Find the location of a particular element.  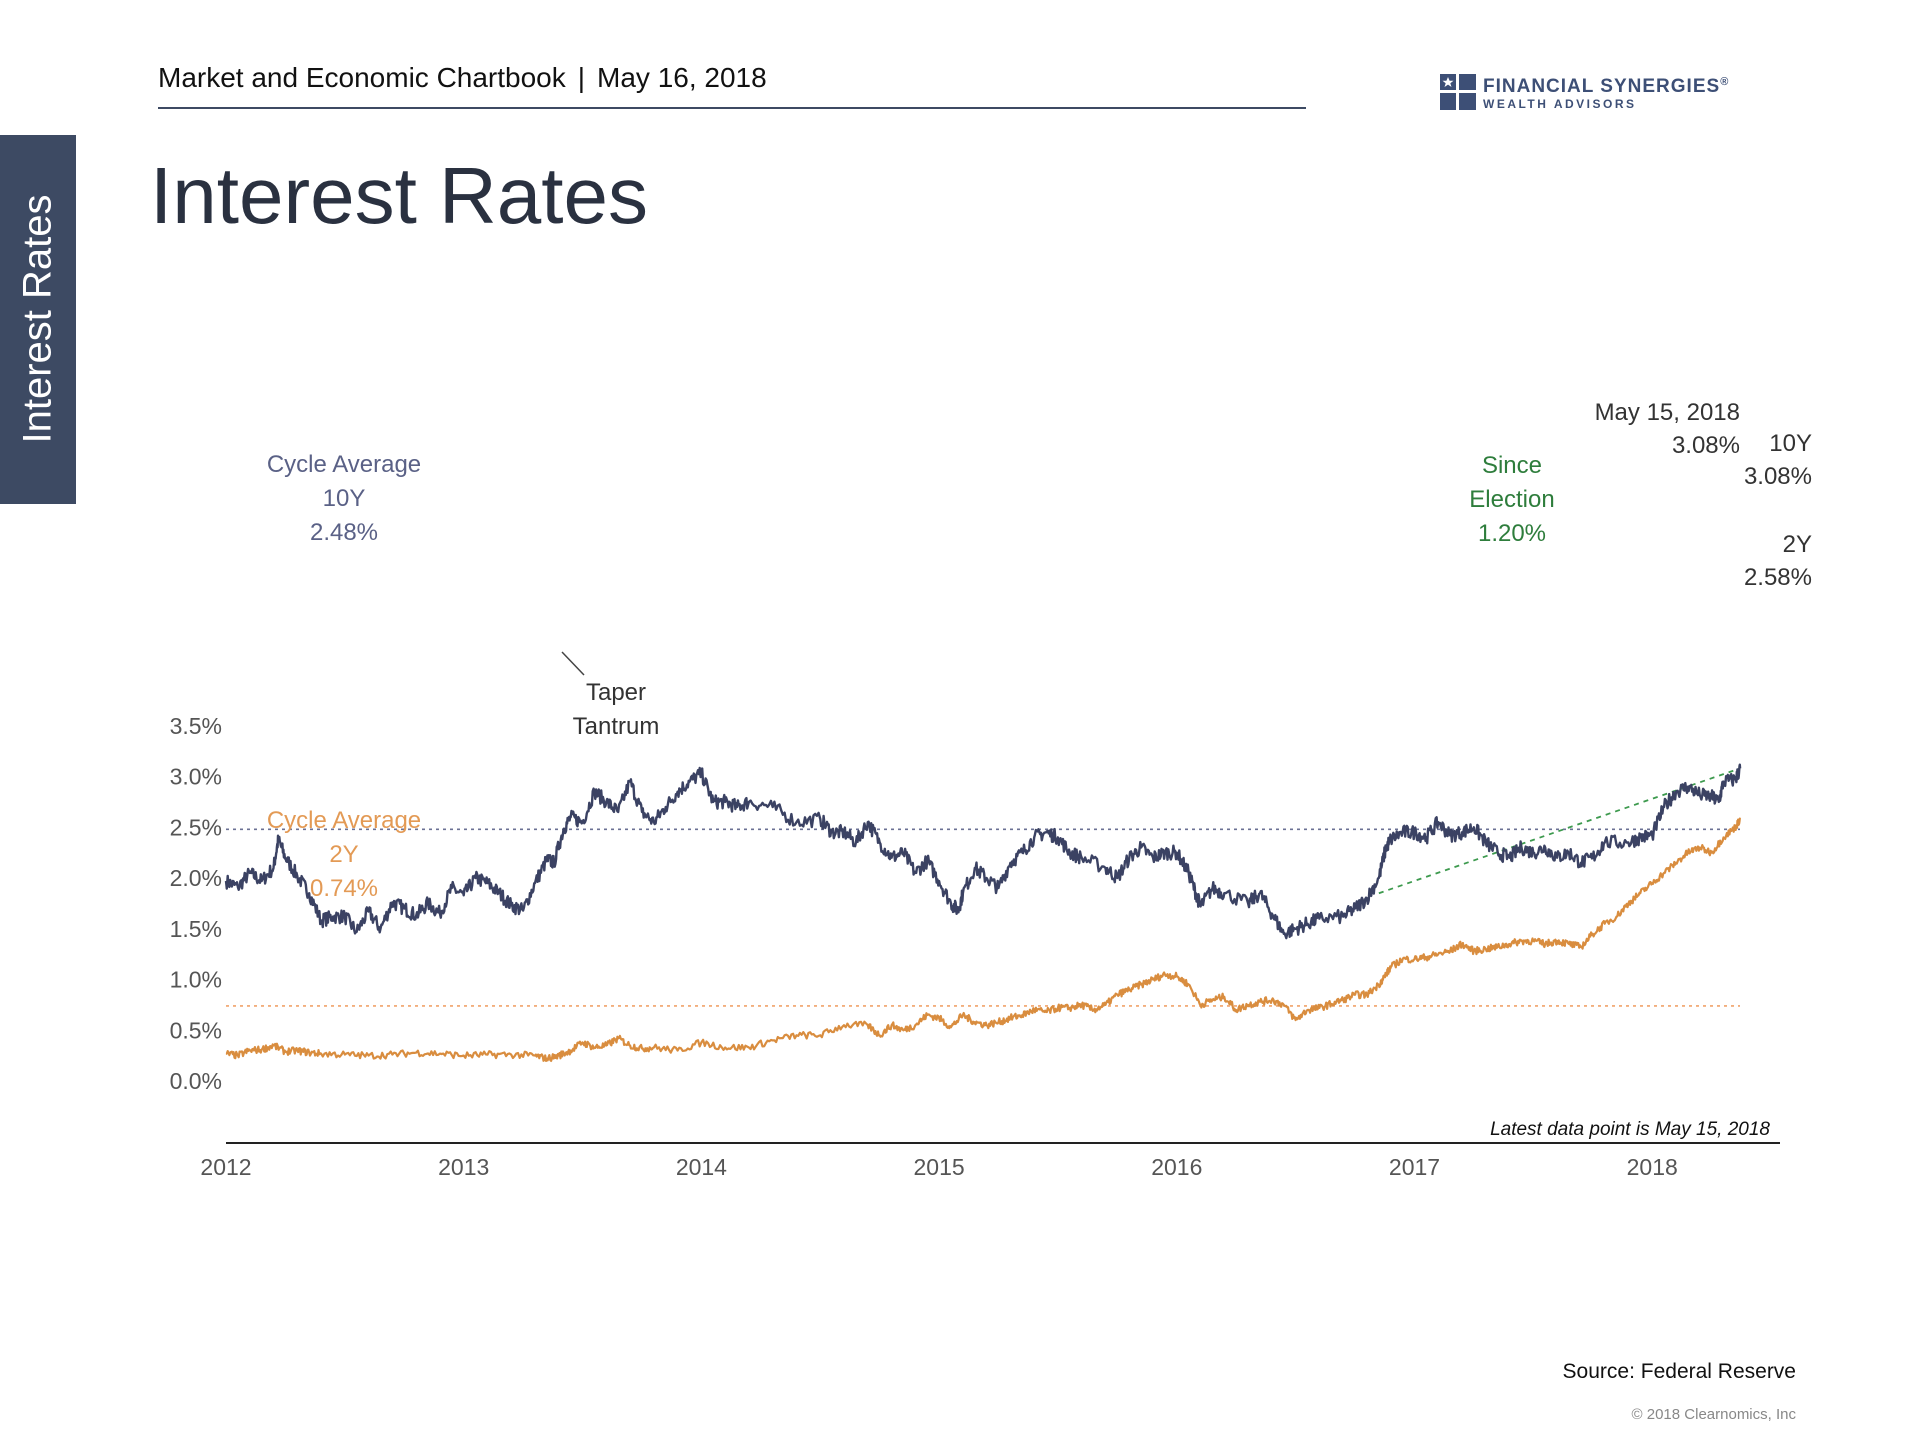

annotation-since-election: Since Election 1.20% is located at coordinates (1511, 499).